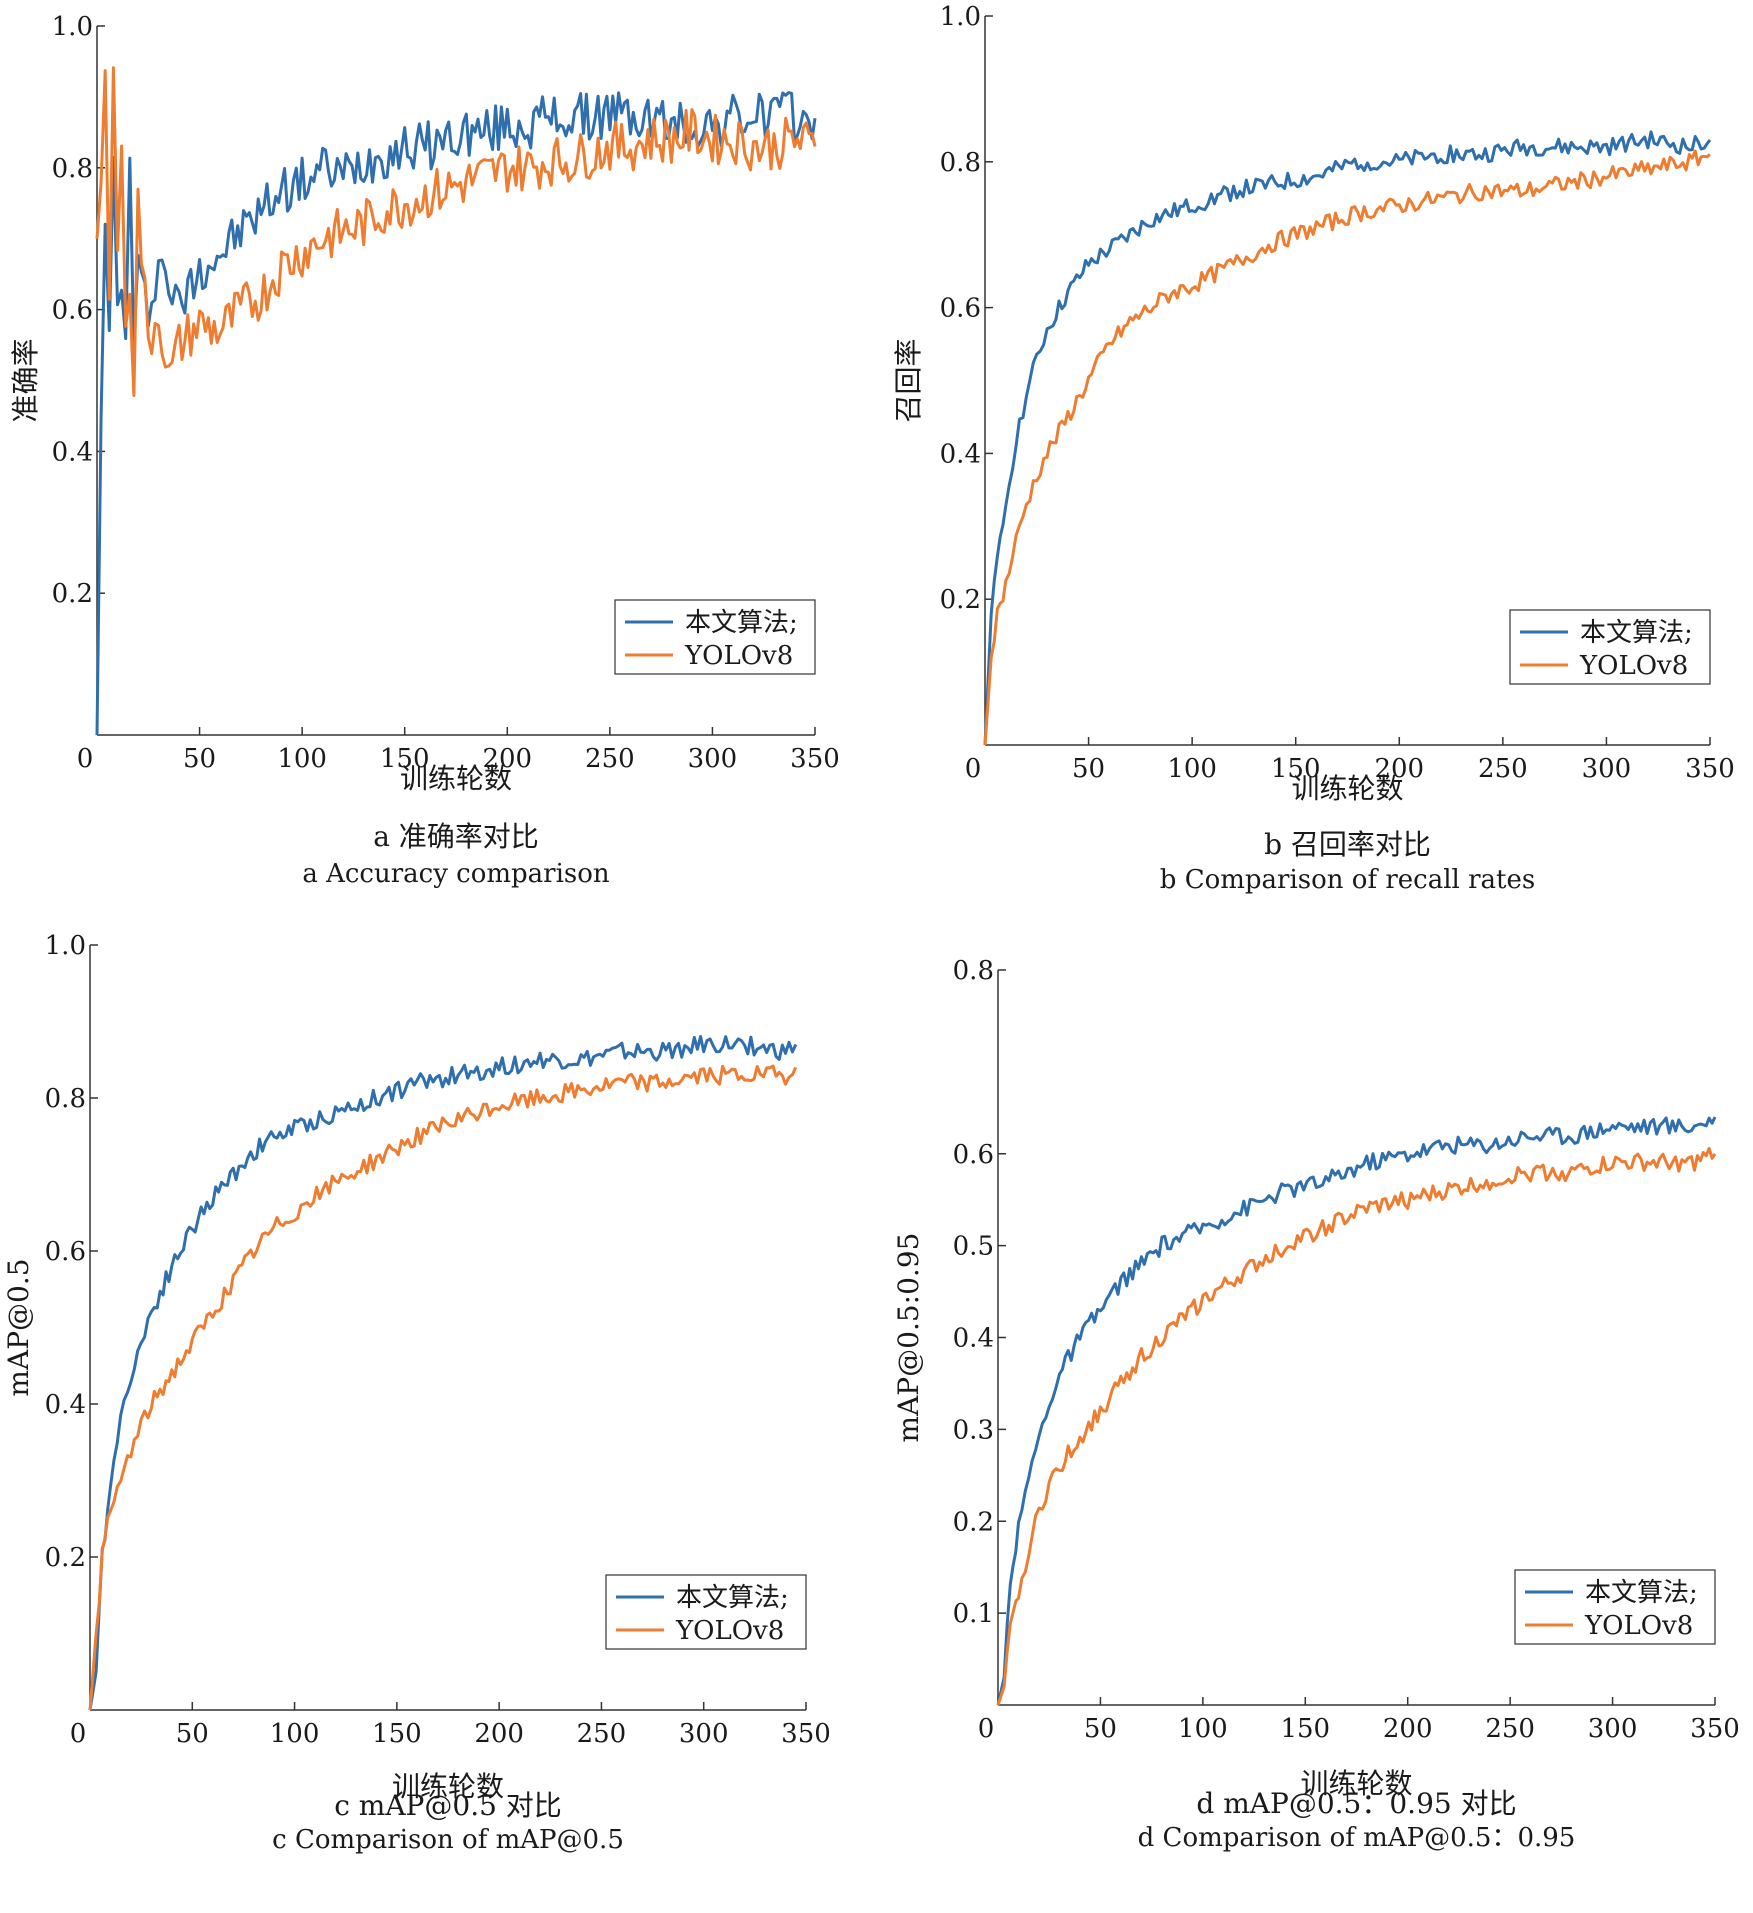 The width and height of the screenshot is (1753, 1913). Describe the element at coordinates (1347, 880) in the screenshot. I see `caption-en: b Comparison of recall rates` at that location.